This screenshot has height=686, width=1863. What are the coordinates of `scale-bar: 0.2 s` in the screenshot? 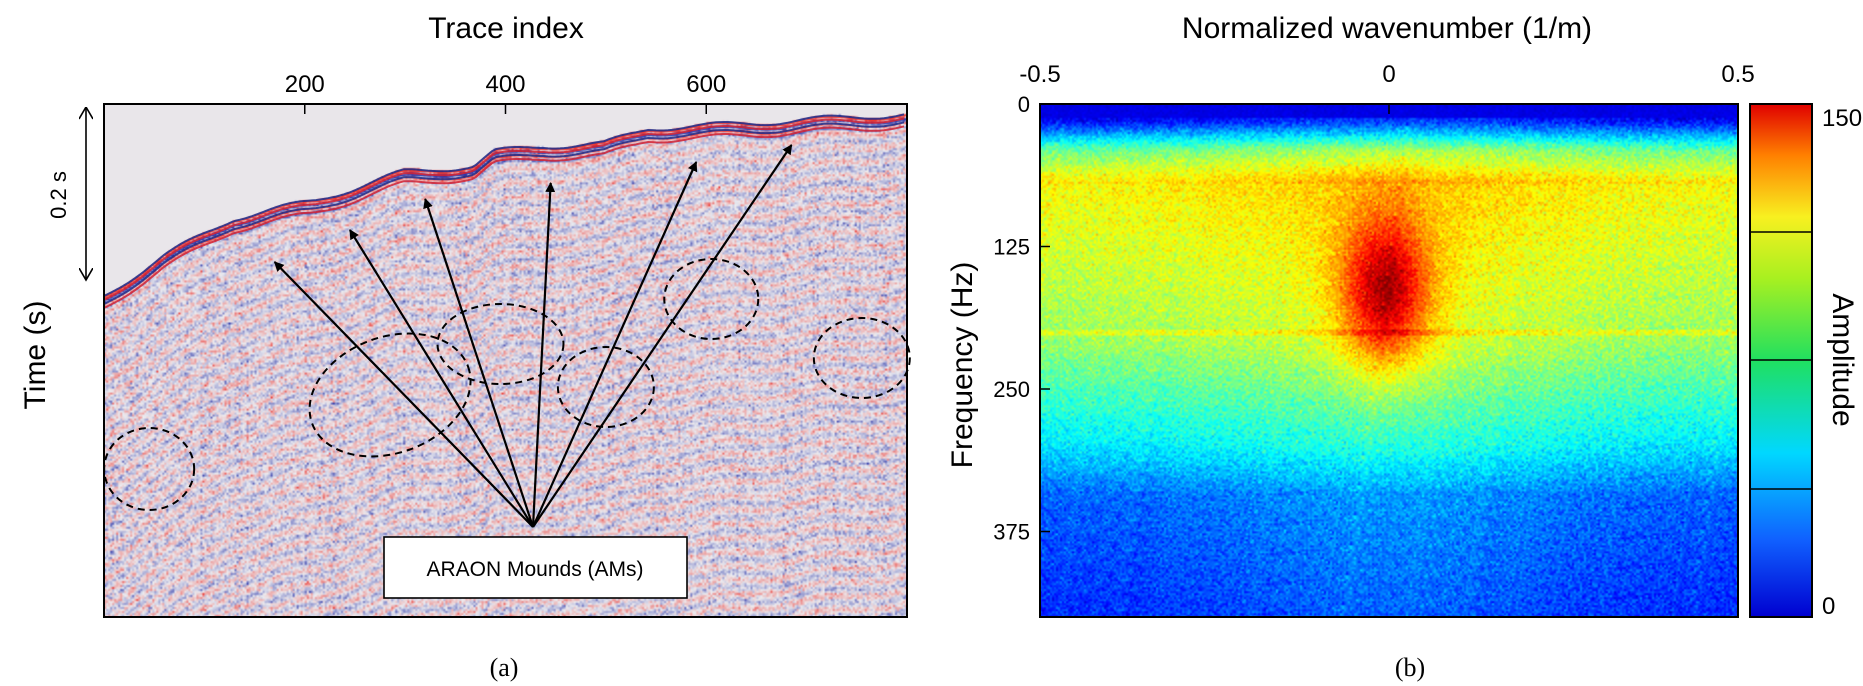 It's located at (66, 193).